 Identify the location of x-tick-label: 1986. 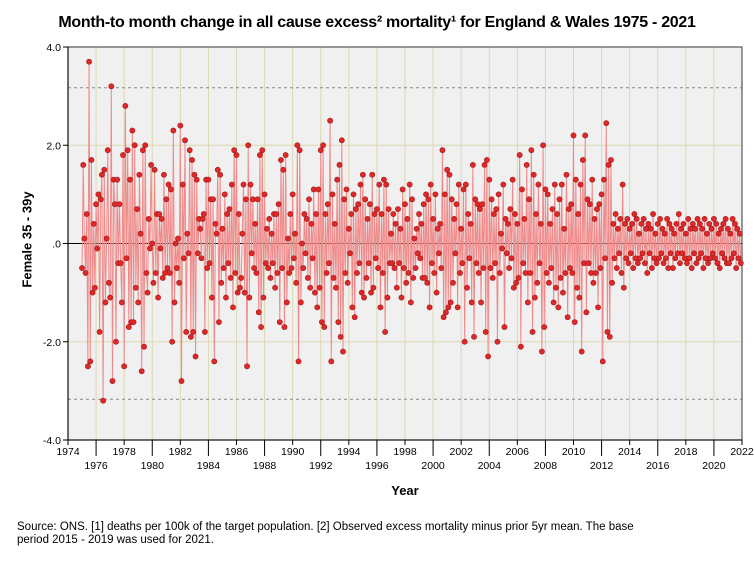
(237, 452).